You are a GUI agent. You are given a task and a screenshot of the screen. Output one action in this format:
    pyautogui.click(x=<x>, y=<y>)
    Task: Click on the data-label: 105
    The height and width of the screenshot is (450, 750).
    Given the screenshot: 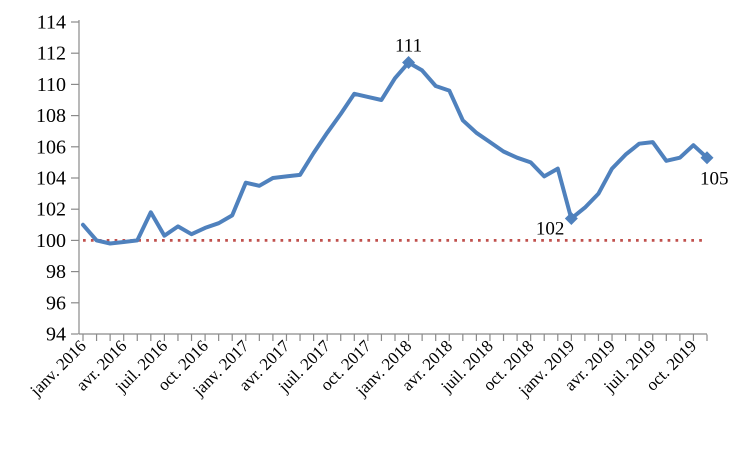 What is the action you would take?
    pyautogui.click(x=714, y=179)
    